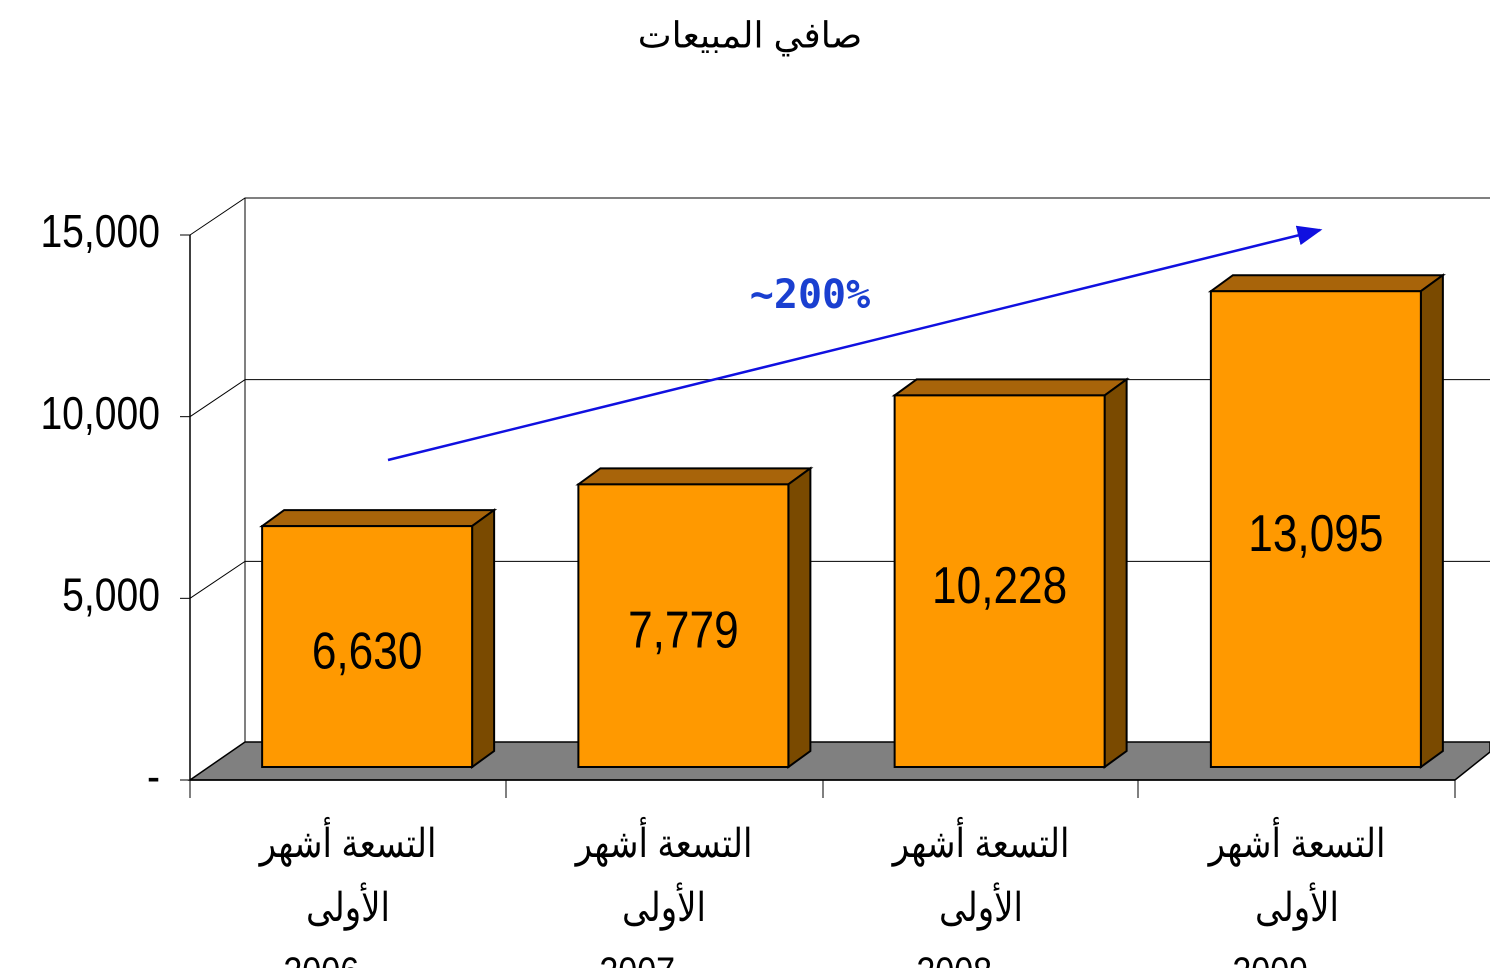 Image resolution: width=1490 pixels, height=968 pixels. Describe the element at coordinates (1297, 895) in the screenshot. I see `x-tick-label: التسعة أشهر الأولى من 2009` at that location.